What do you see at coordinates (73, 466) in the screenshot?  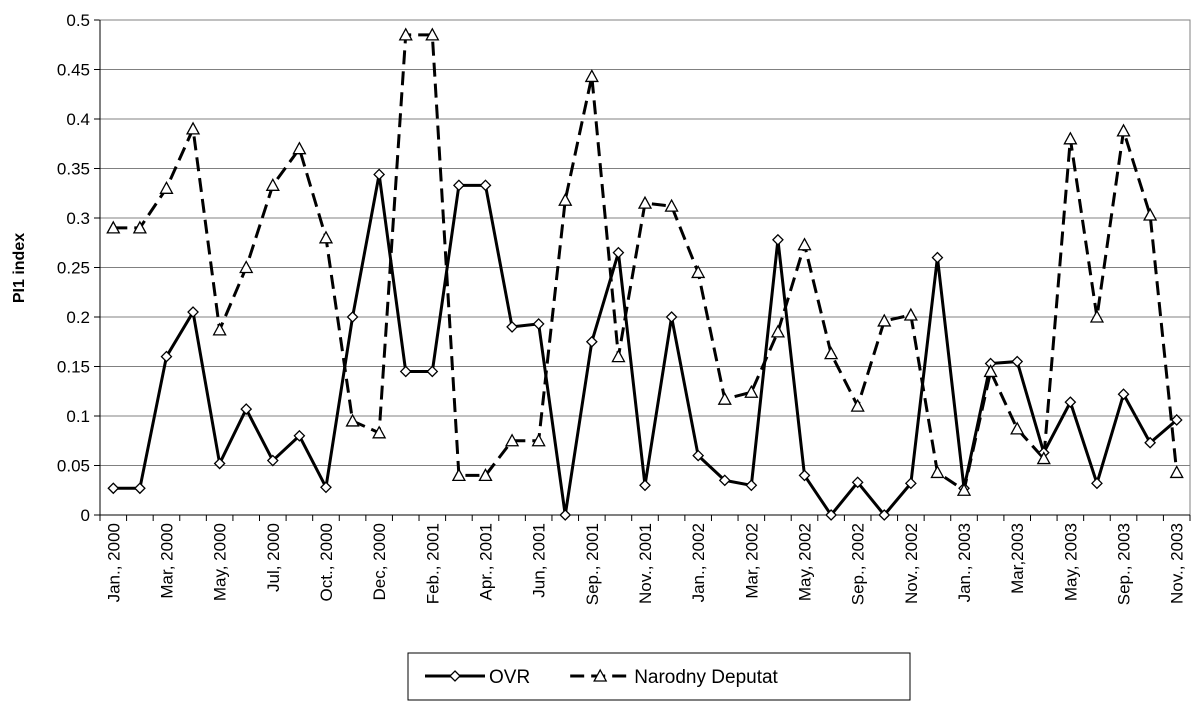 I see `y-tick-label: 0.05` at bounding box center [73, 466].